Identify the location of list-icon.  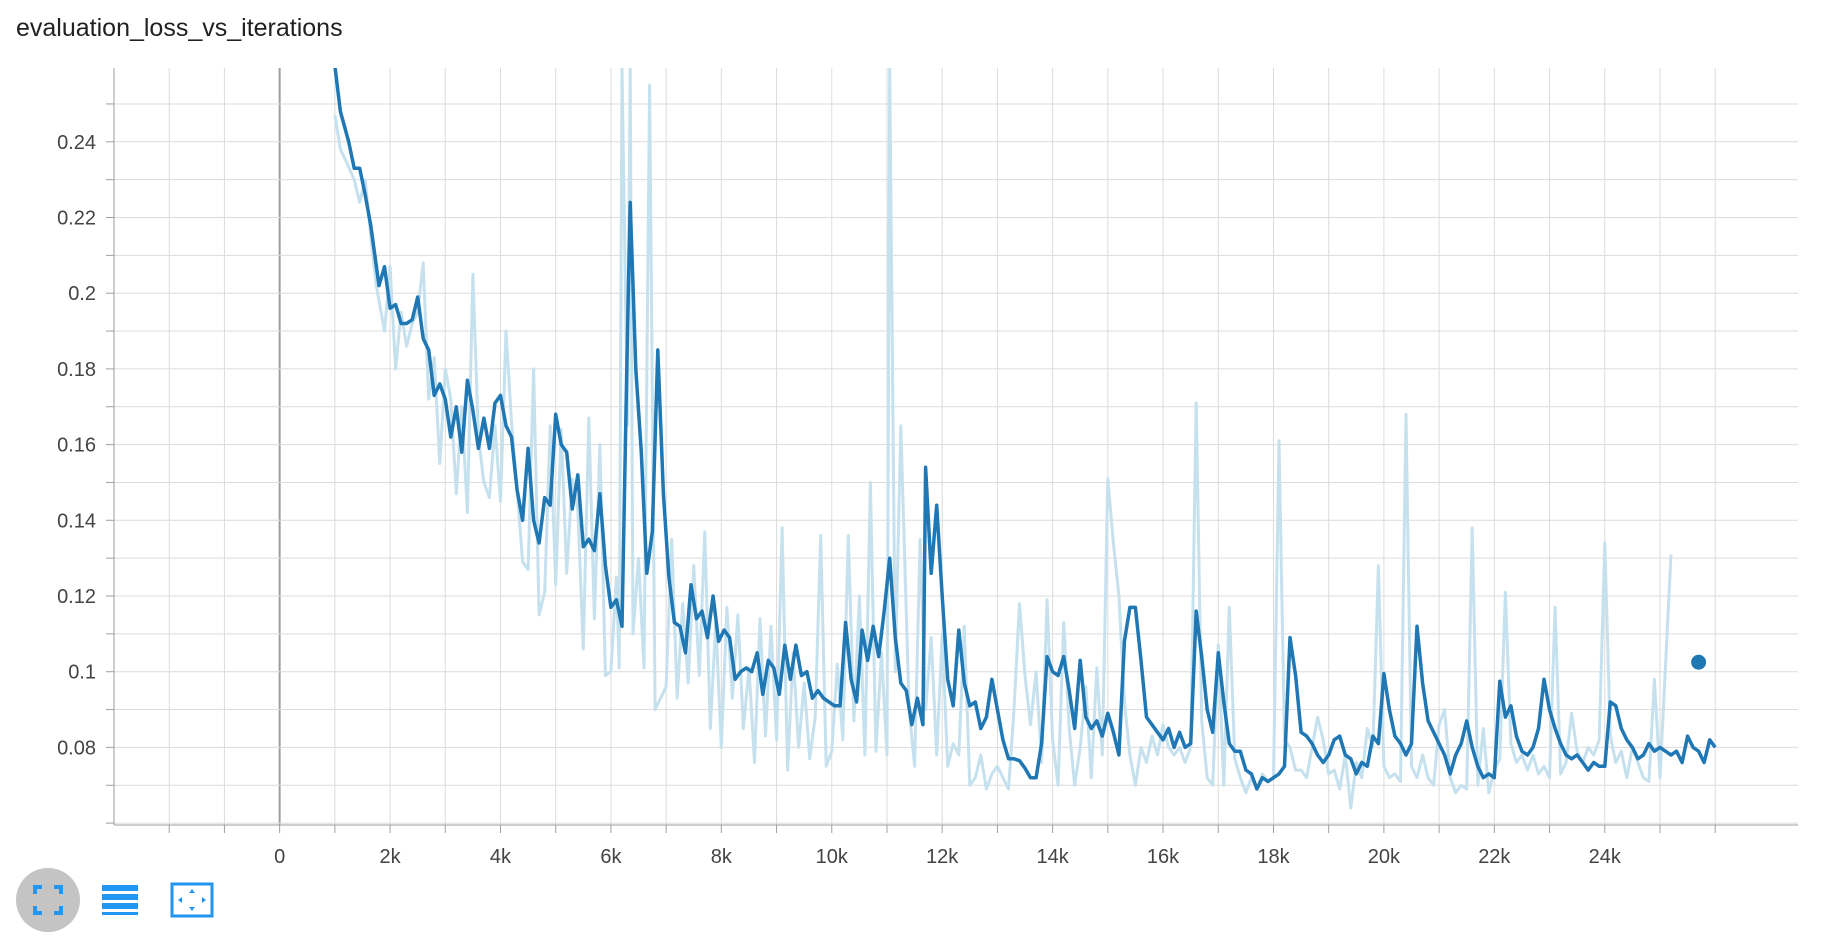
(120, 900).